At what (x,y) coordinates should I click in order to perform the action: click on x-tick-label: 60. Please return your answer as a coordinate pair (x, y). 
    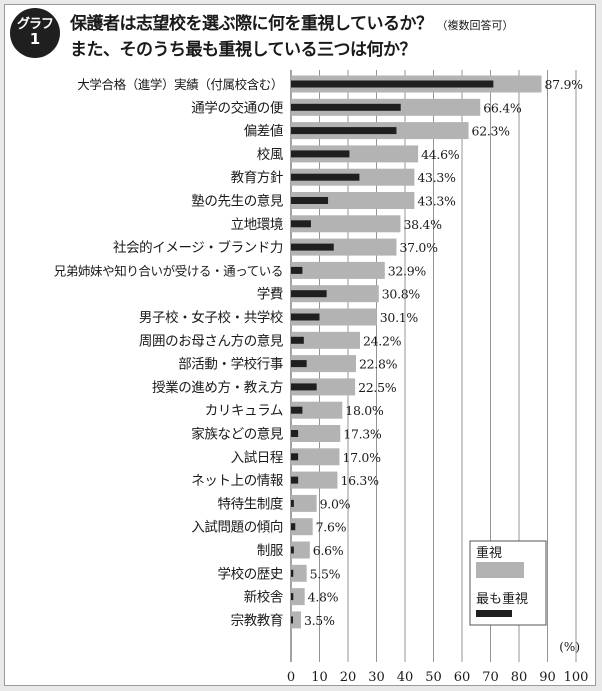
    Looking at the image, I should click on (462, 677).